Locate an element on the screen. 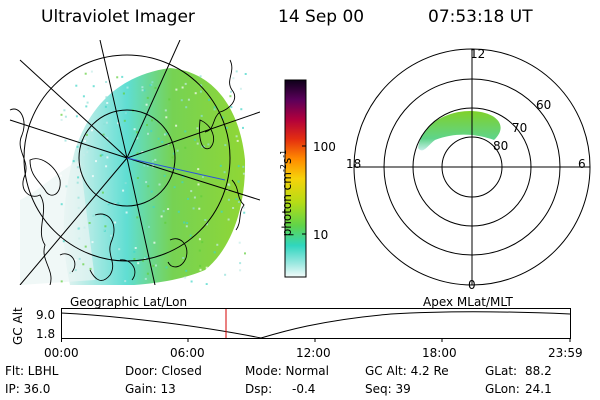  glat-label: GLat: is located at coordinates (501, 371).